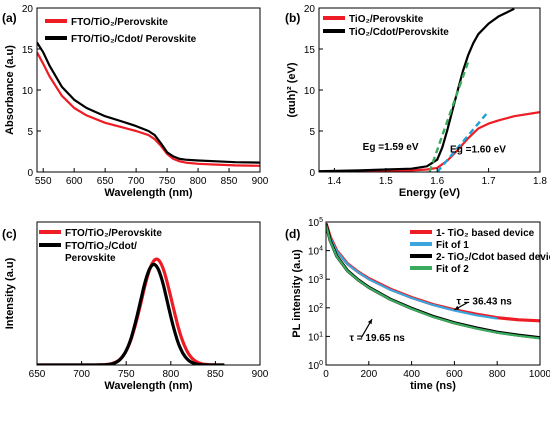  Describe the element at coordinates (452, 269) in the screenshot. I see `legend-label-4: Fit of 2` at that location.